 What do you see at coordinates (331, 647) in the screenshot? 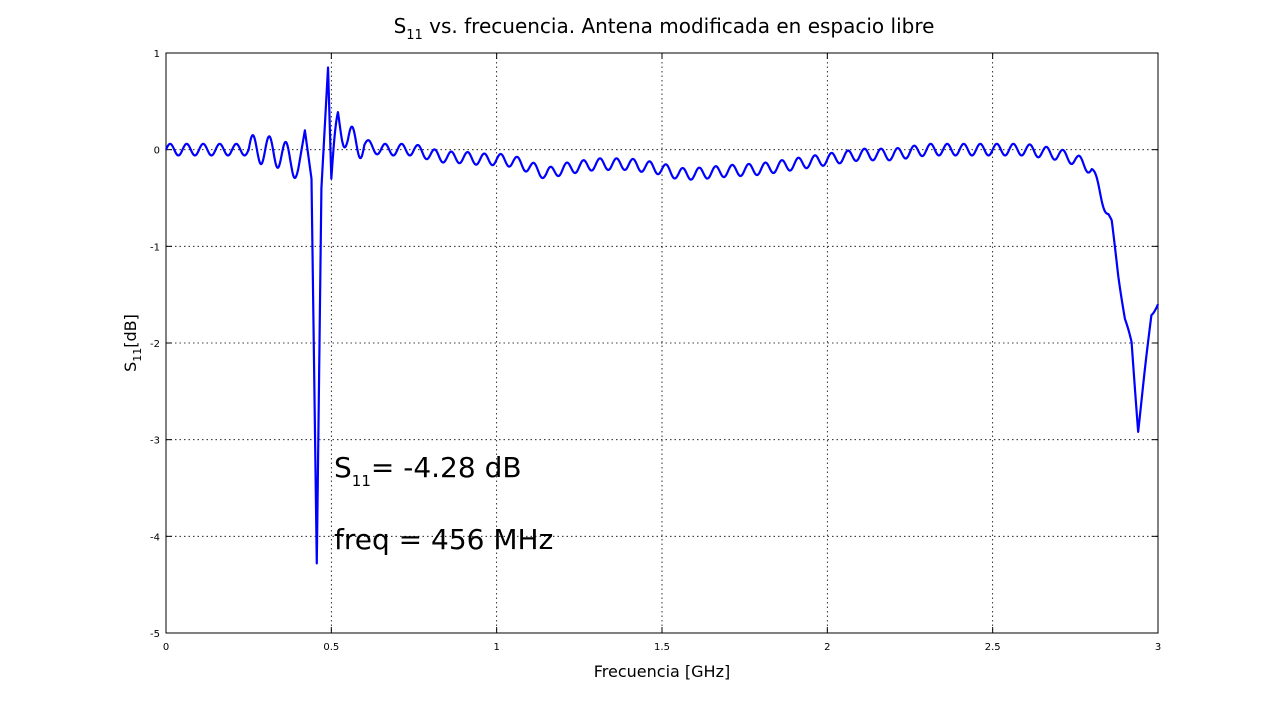
I see `x-tick-label: 0.5` at bounding box center [331, 647].